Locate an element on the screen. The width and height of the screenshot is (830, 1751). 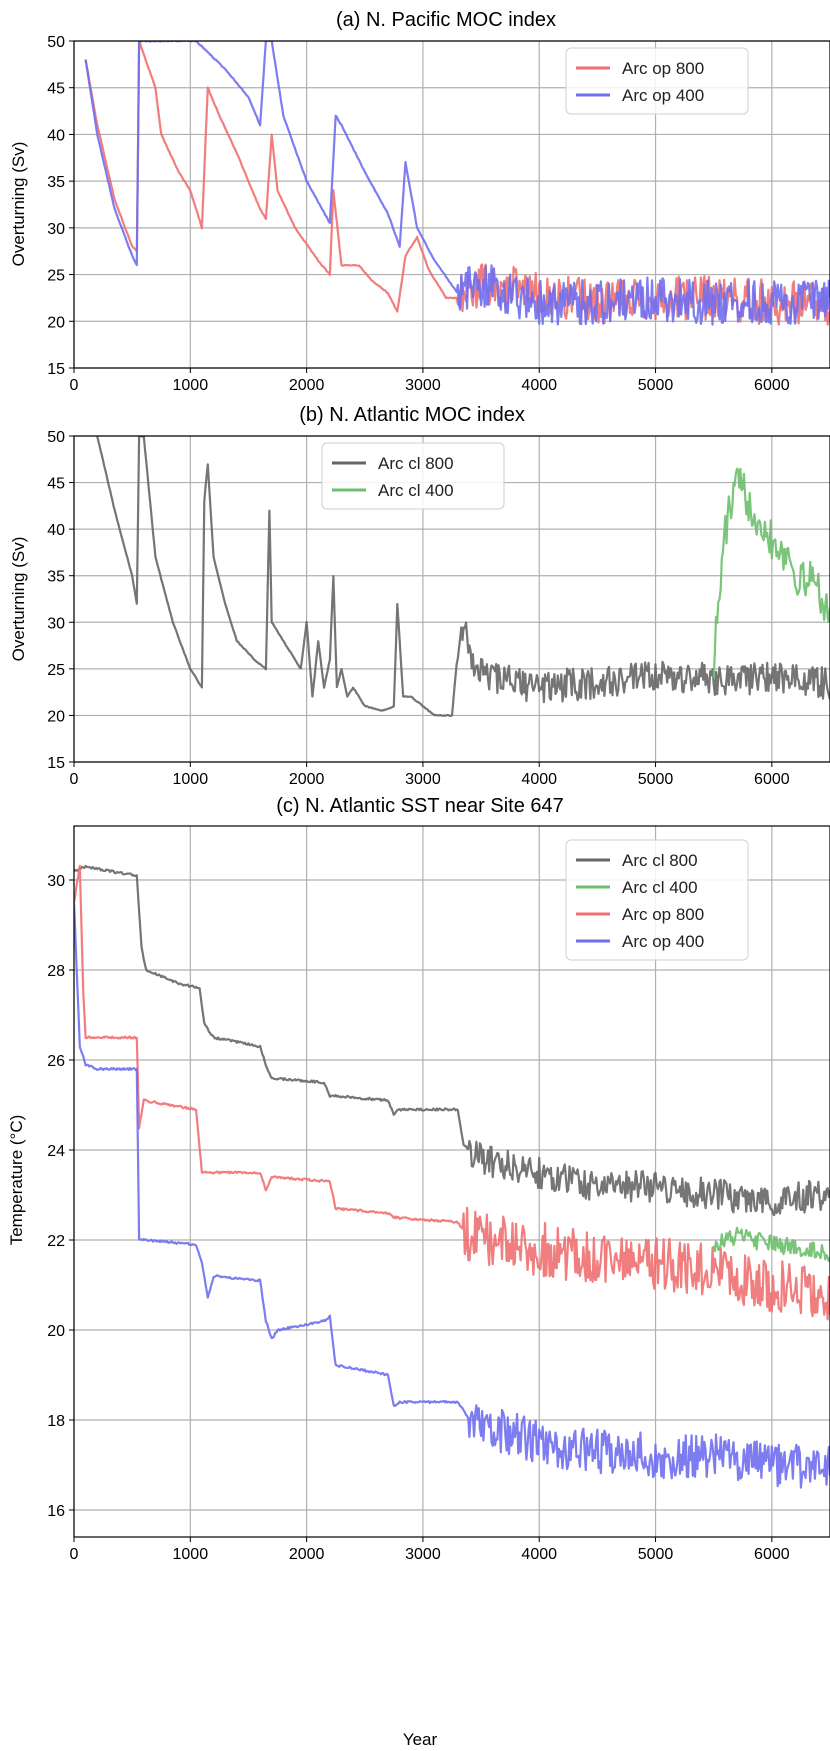
panel-a-title: (a) N. Pacific MOC index is located at coordinates (446, 20).